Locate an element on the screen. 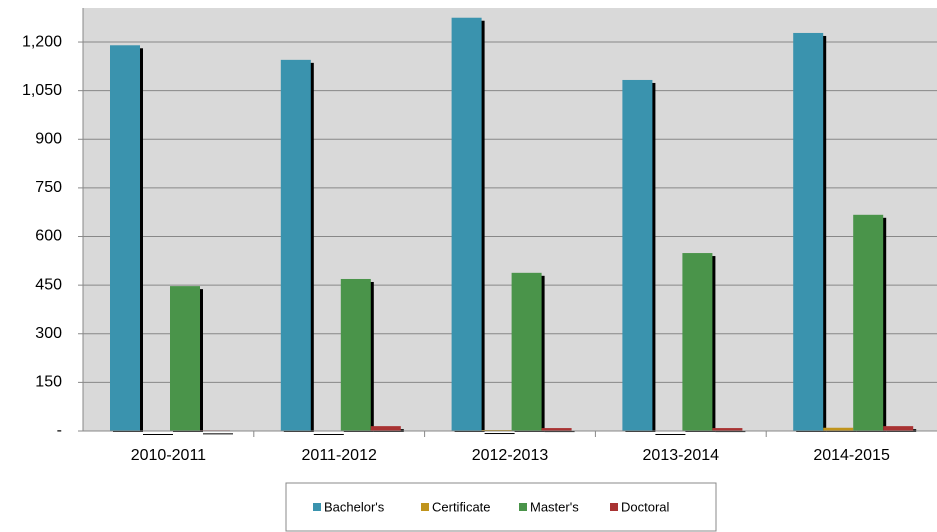 The height and width of the screenshot is (532, 937). y-tick-label: - is located at coordinates (59, 430).